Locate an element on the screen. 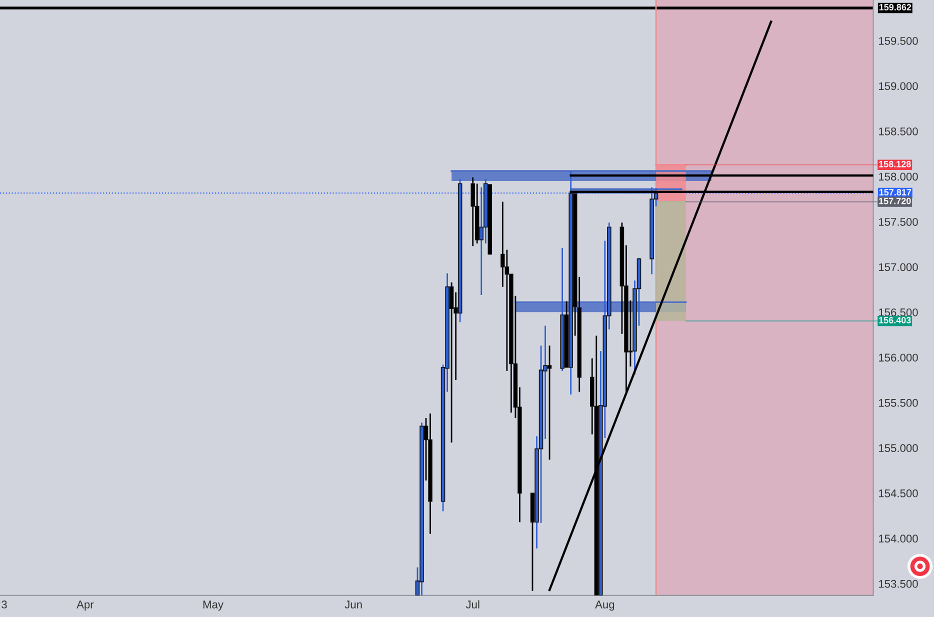 The height and width of the screenshot is (617, 934). y-tick-label: 157.500 is located at coordinates (898, 222).